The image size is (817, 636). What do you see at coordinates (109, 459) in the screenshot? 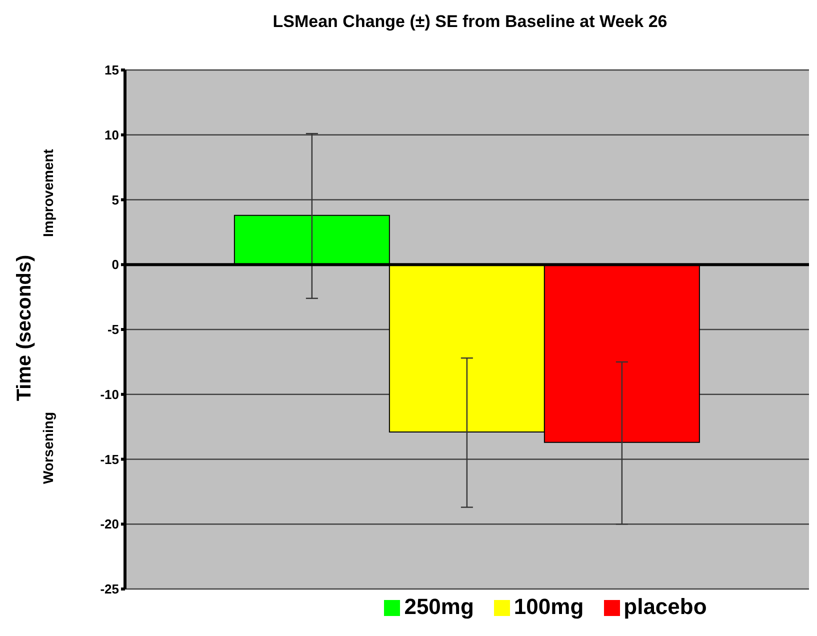
I see `y-tick-label: -15` at bounding box center [109, 459].